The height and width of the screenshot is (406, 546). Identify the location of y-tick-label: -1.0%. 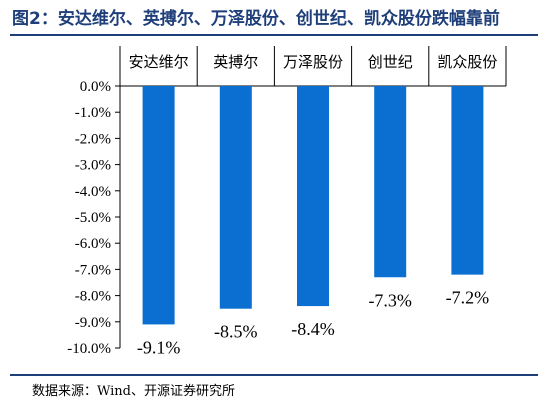
(93, 113).